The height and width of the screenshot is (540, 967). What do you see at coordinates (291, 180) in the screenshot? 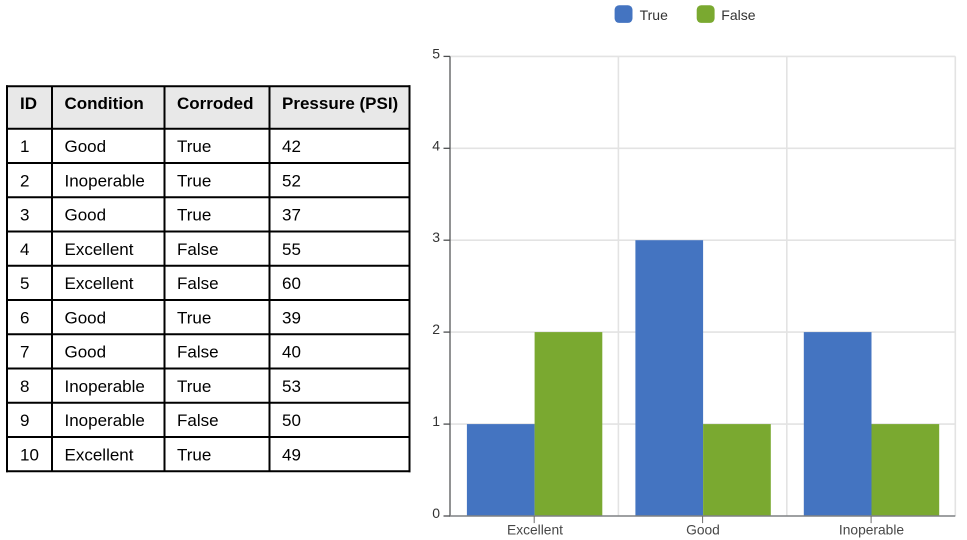
I see `svg-text: 52` at bounding box center [291, 180].